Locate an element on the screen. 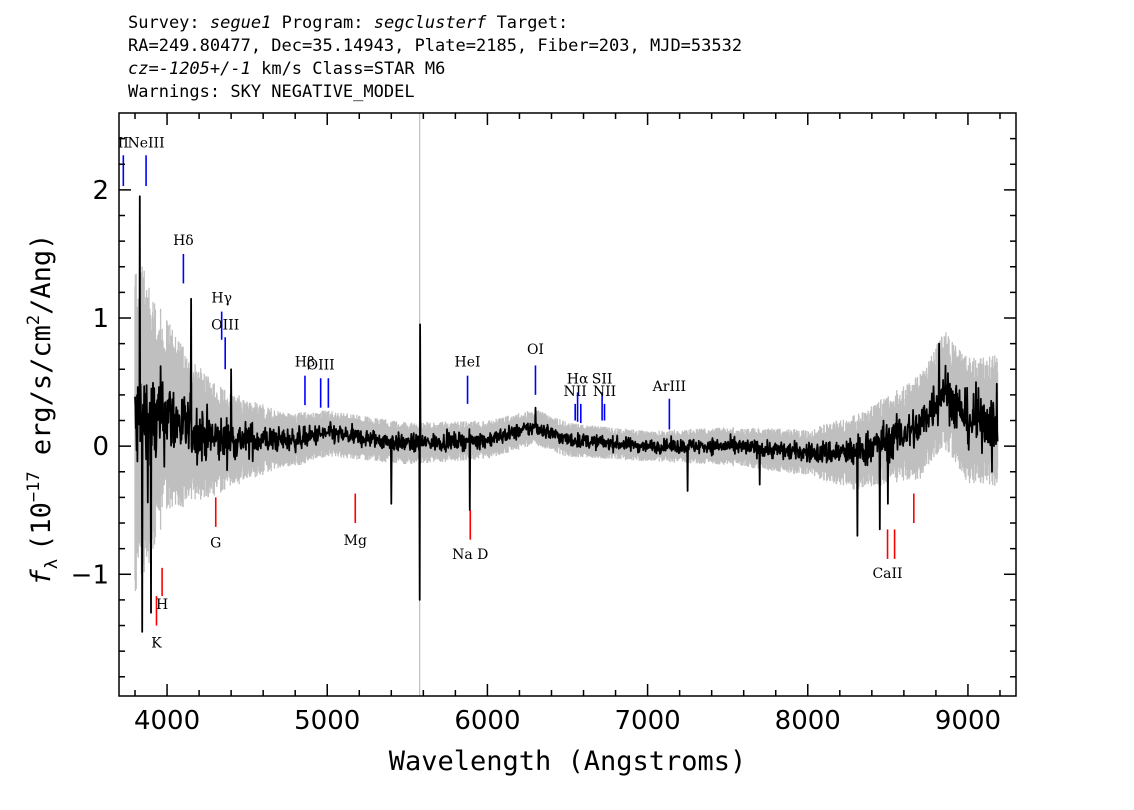 The height and width of the screenshot is (810, 1134). x-tick-label: 5000 is located at coordinates (327, 721).